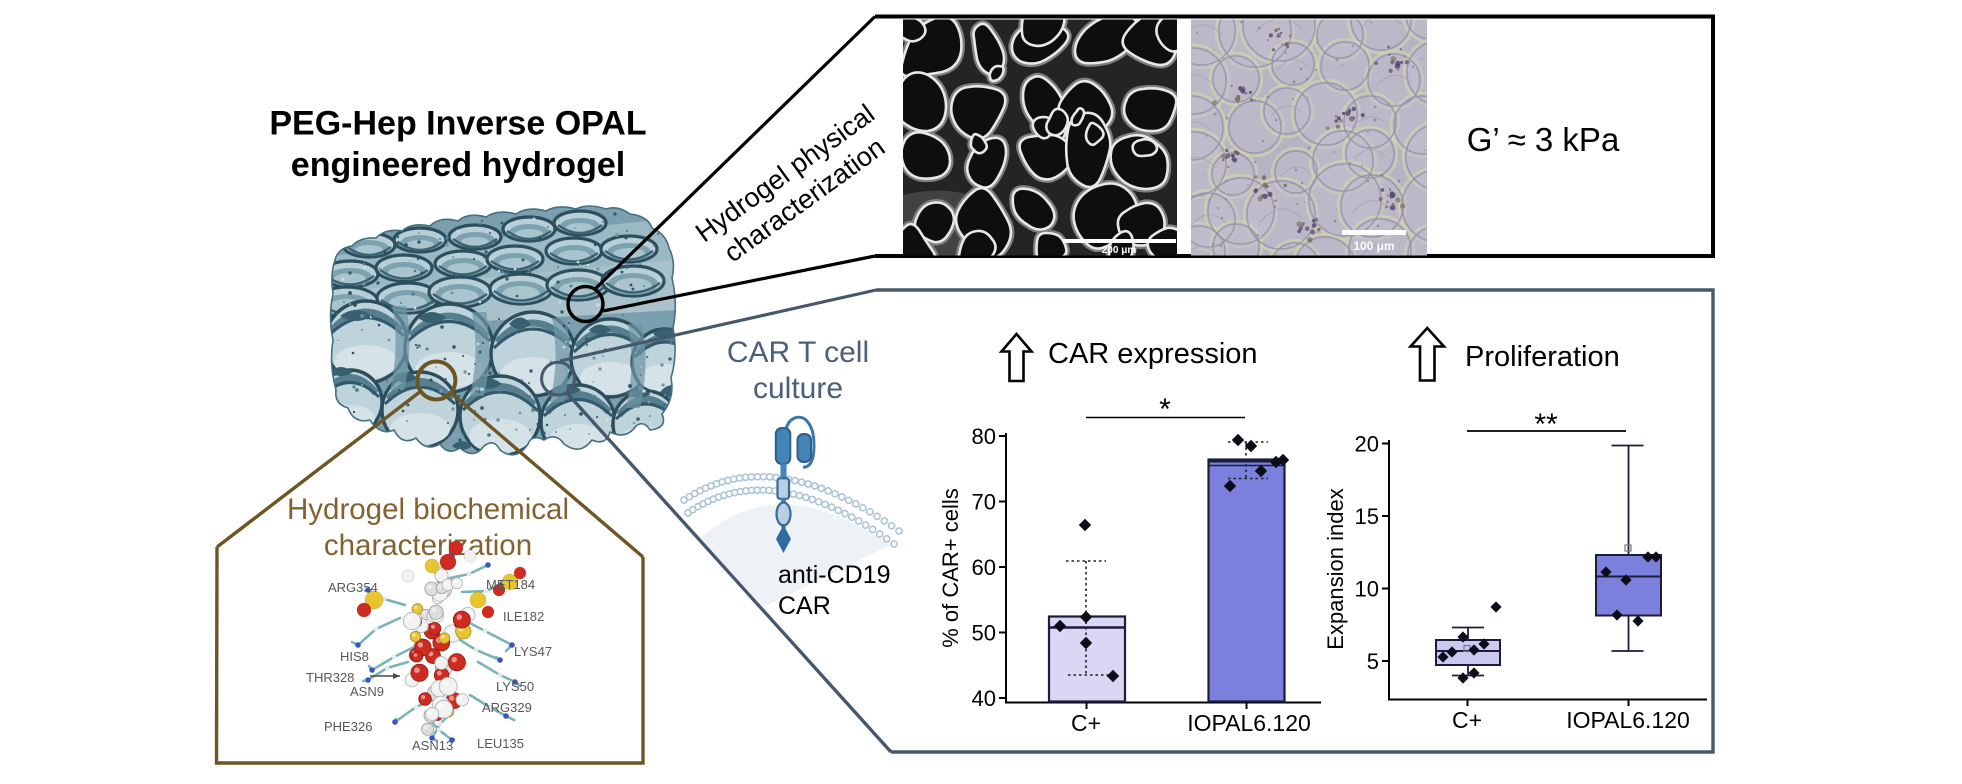  I want to click on svg-text: CAR, so click(804, 606).